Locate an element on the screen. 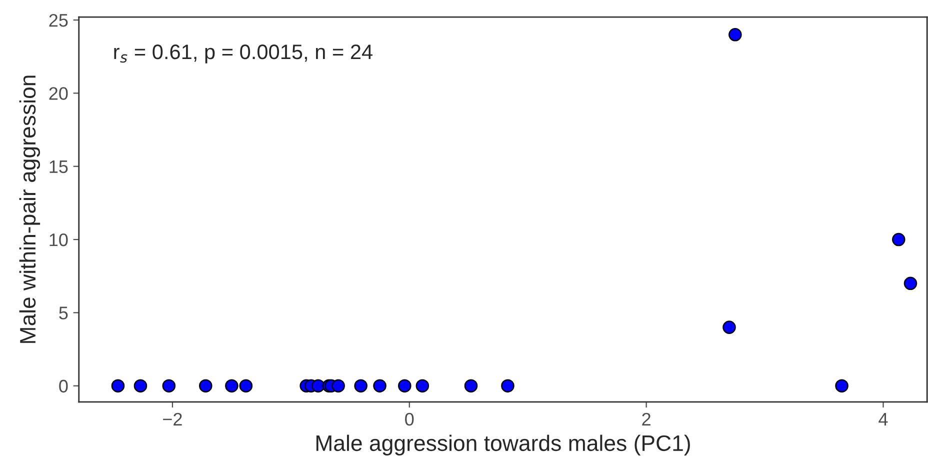 The width and height of the screenshot is (928, 462). annotation: r$_{s}$ = 0.61, p = 0.0015, n = 24 is located at coordinates (243, 54).